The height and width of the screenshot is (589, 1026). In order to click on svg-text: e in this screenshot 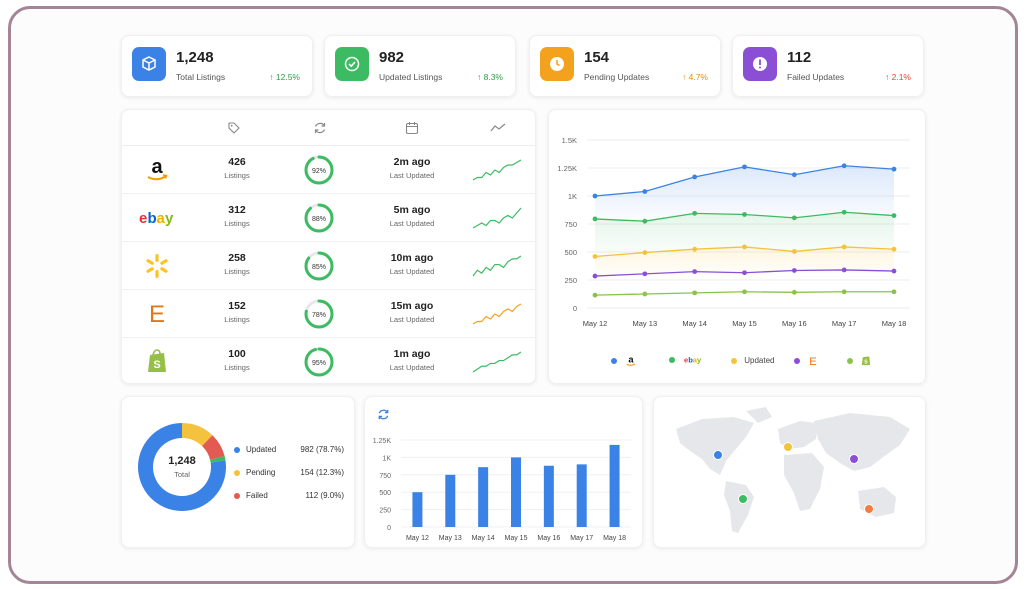, I will do `click(143, 218)`.